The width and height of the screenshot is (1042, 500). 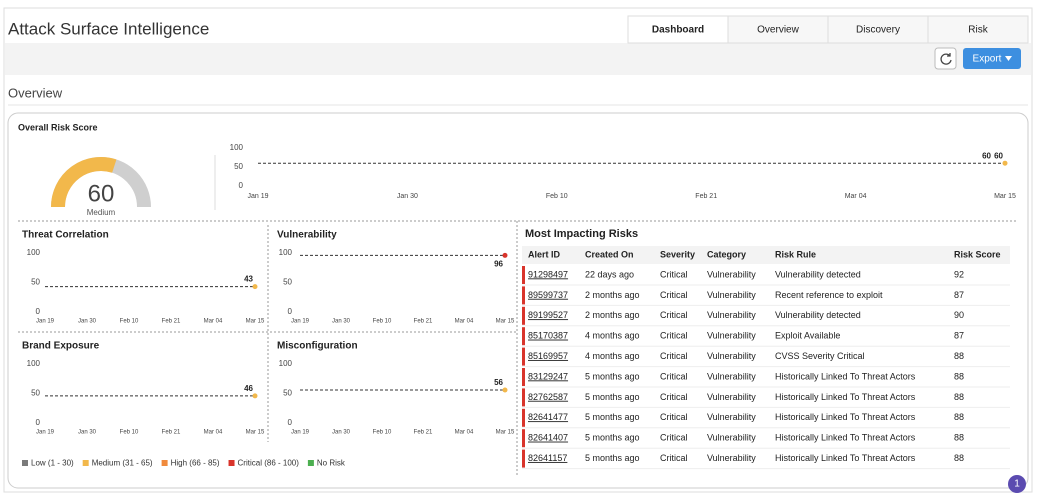 I want to click on export-caret, so click(x=1008, y=58).